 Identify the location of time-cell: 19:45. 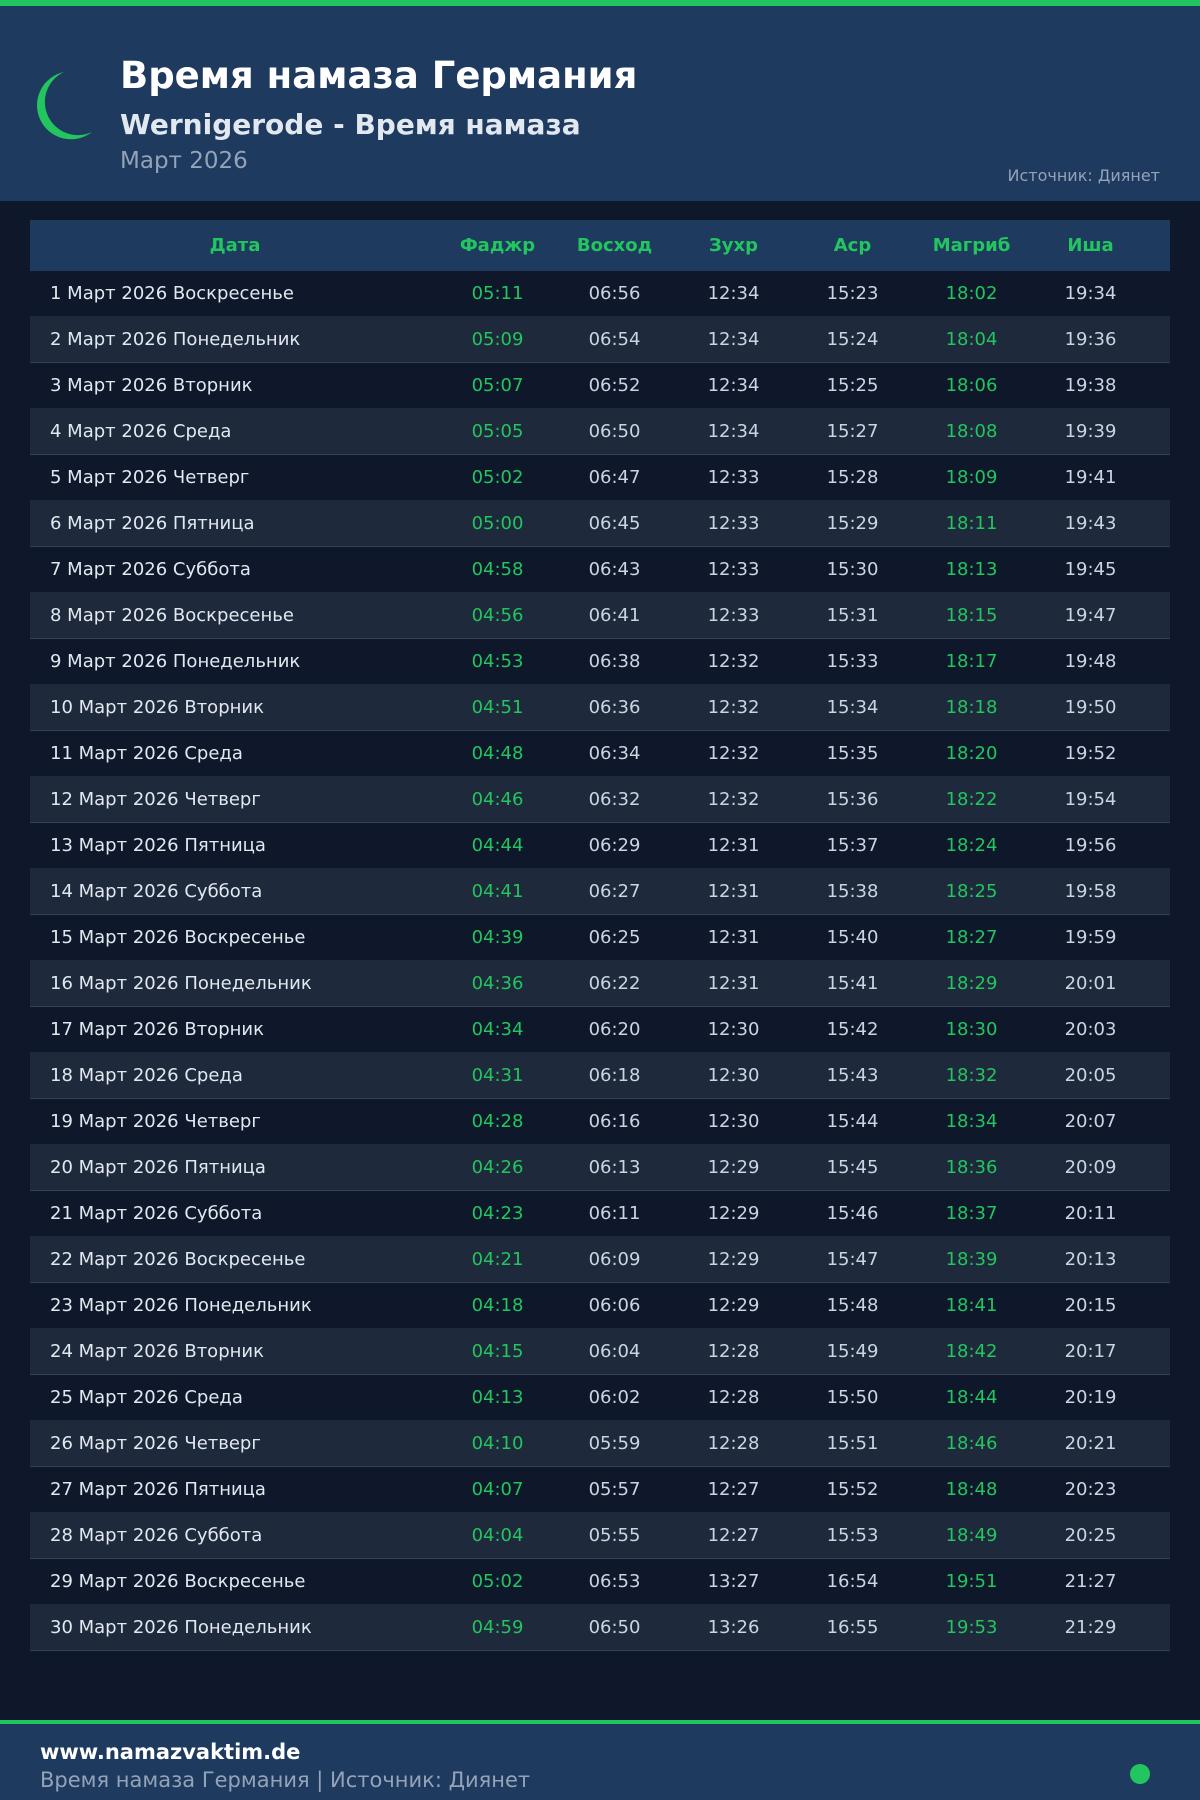
(1090, 569).